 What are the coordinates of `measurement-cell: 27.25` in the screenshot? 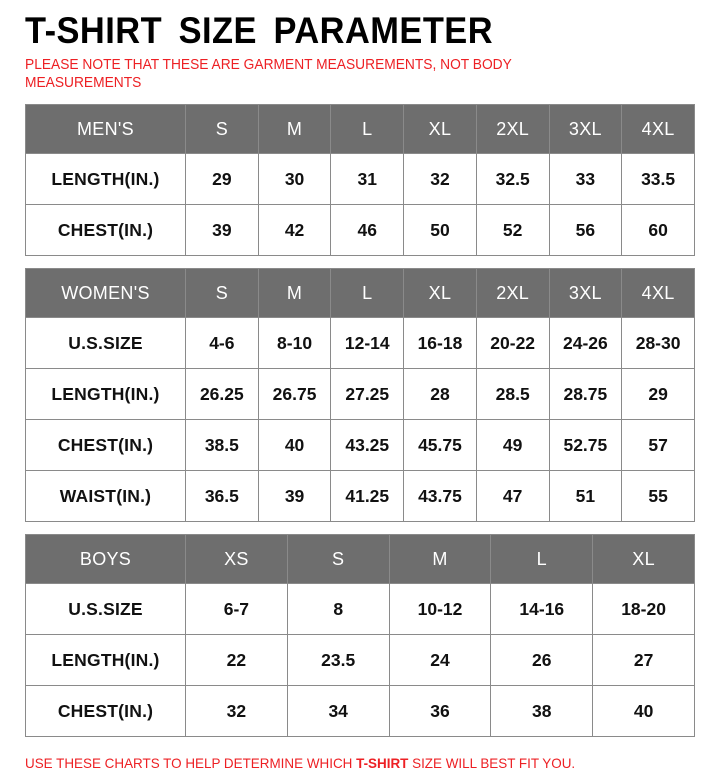 It's located at (367, 394).